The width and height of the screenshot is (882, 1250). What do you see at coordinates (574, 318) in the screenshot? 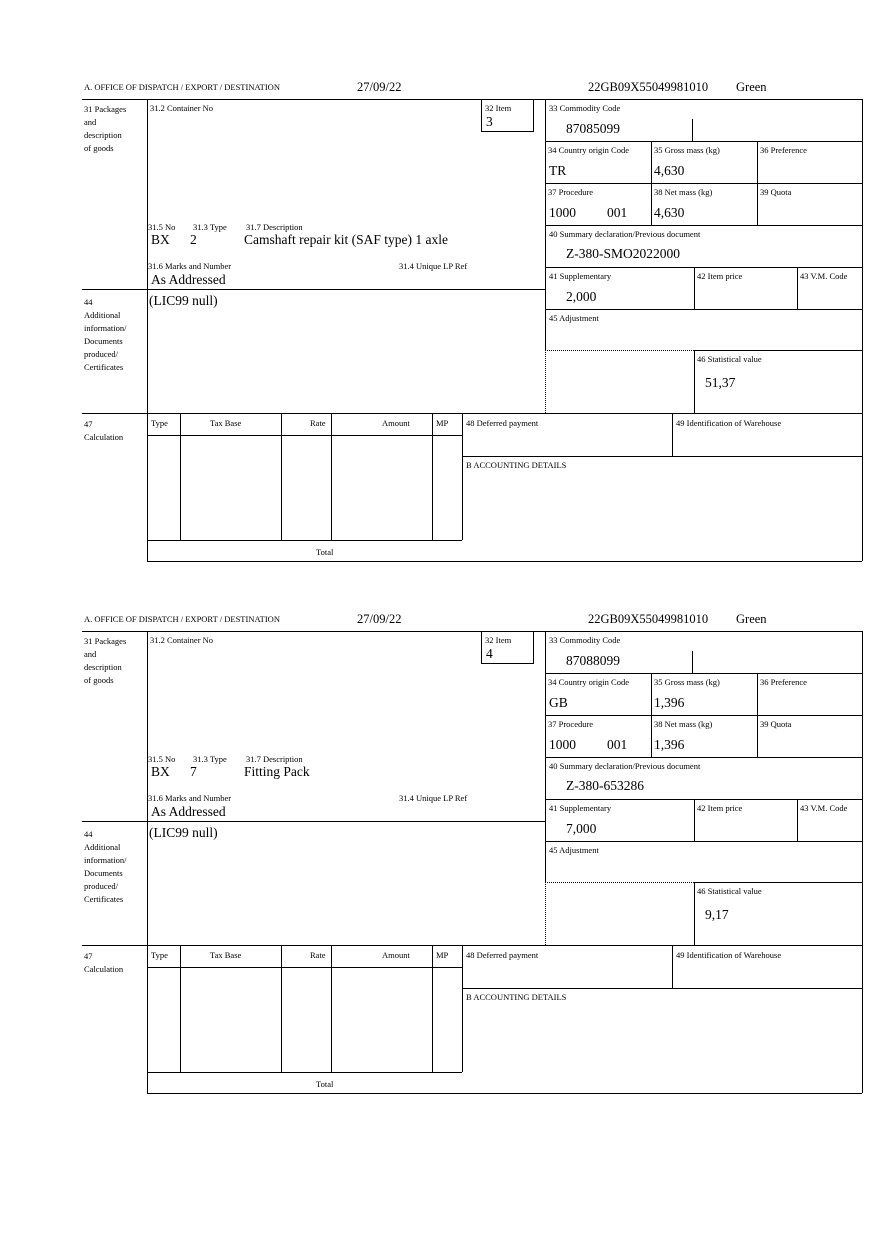
I see `box-45-label: 45 Adjustment` at bounding box center [574, 318].